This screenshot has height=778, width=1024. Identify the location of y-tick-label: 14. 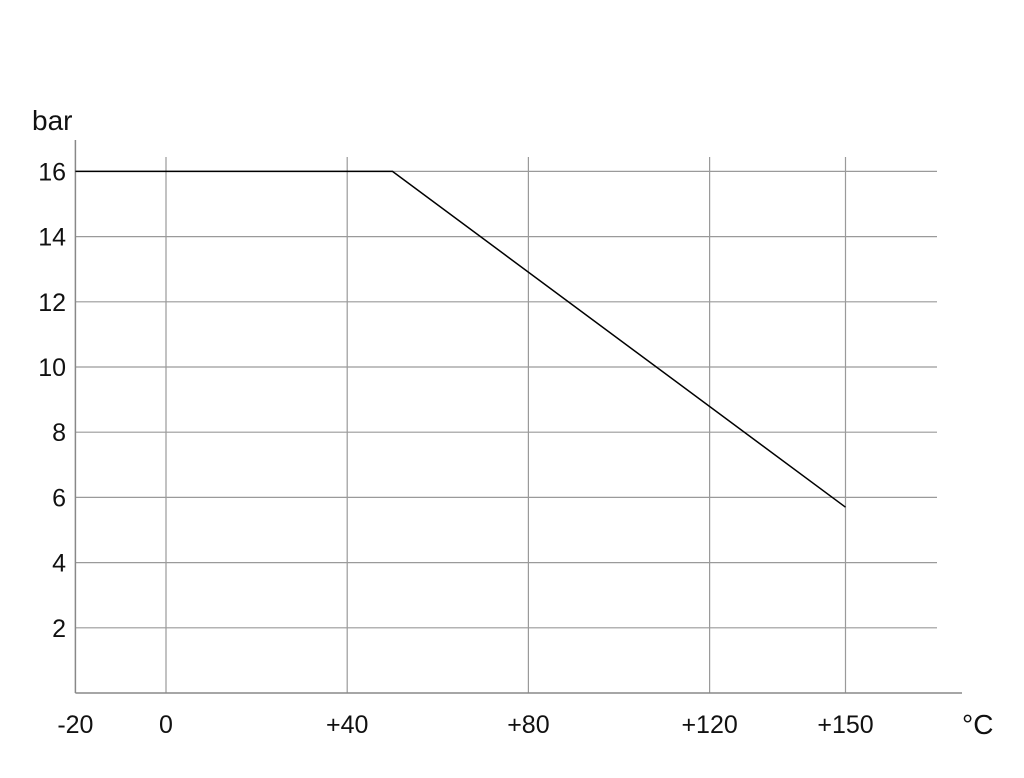
(52, 238).